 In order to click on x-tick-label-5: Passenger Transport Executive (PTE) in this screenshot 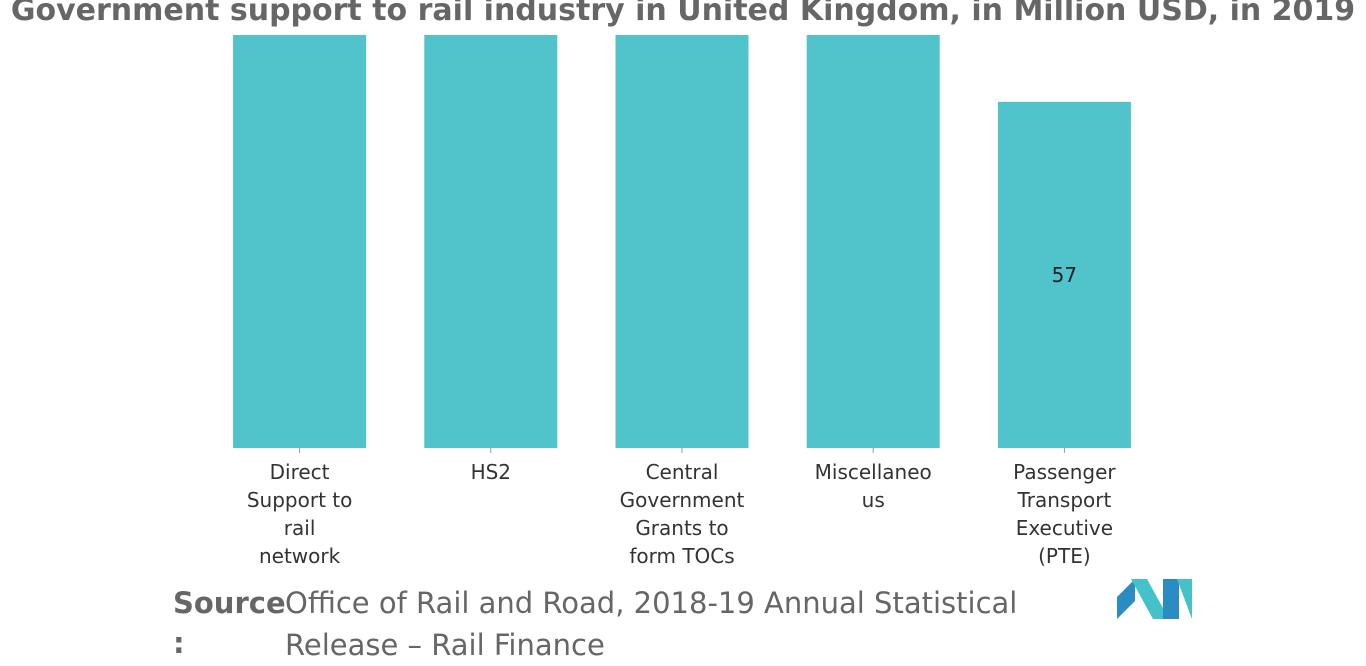, I will do `click(1064, 514)`.